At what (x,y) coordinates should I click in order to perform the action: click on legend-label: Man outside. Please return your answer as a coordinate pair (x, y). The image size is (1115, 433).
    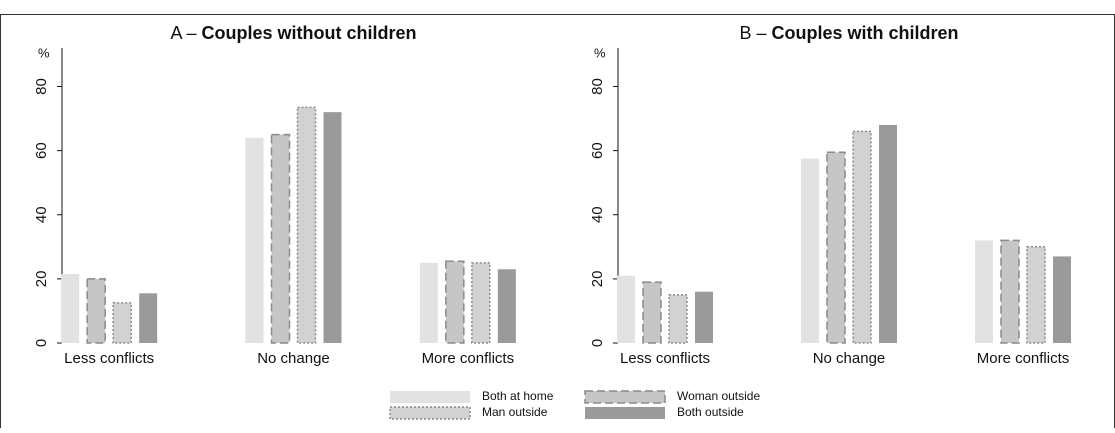
    Looking at the image, I should click on (515, 412).